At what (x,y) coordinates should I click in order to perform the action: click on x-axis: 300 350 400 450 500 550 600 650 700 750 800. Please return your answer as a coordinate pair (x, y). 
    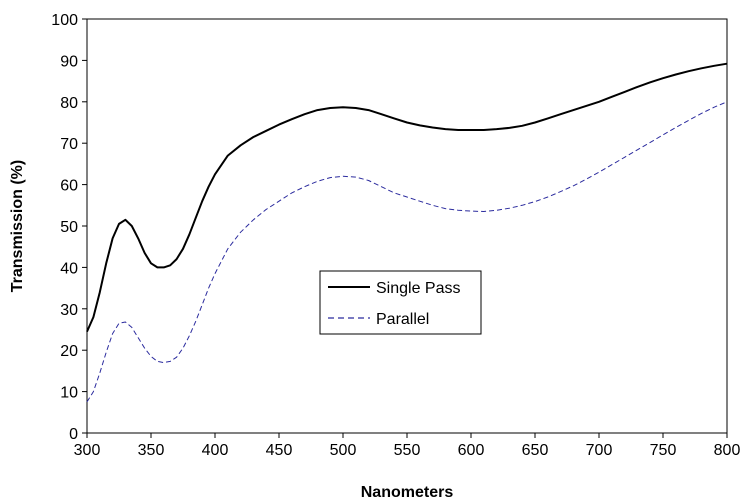
    Looking at the image, I should click on (407, 446).